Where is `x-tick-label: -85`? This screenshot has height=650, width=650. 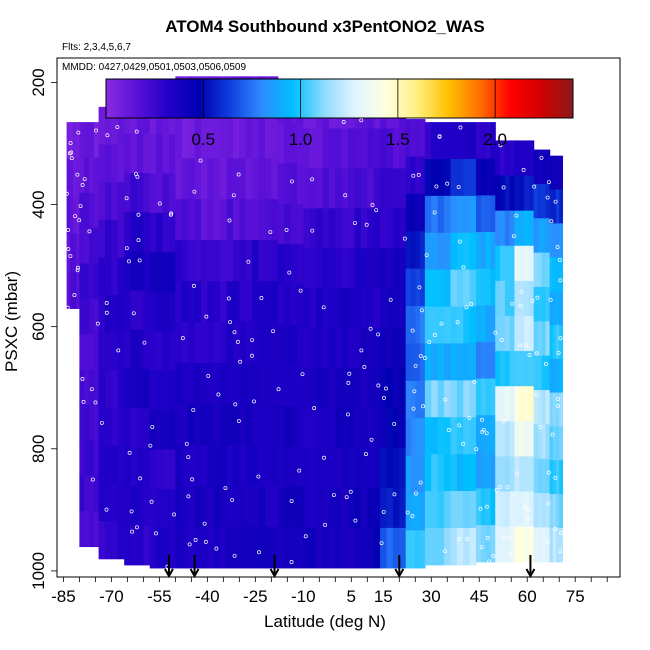
x-tick-label: -85 is located at coordinates (63, 596).